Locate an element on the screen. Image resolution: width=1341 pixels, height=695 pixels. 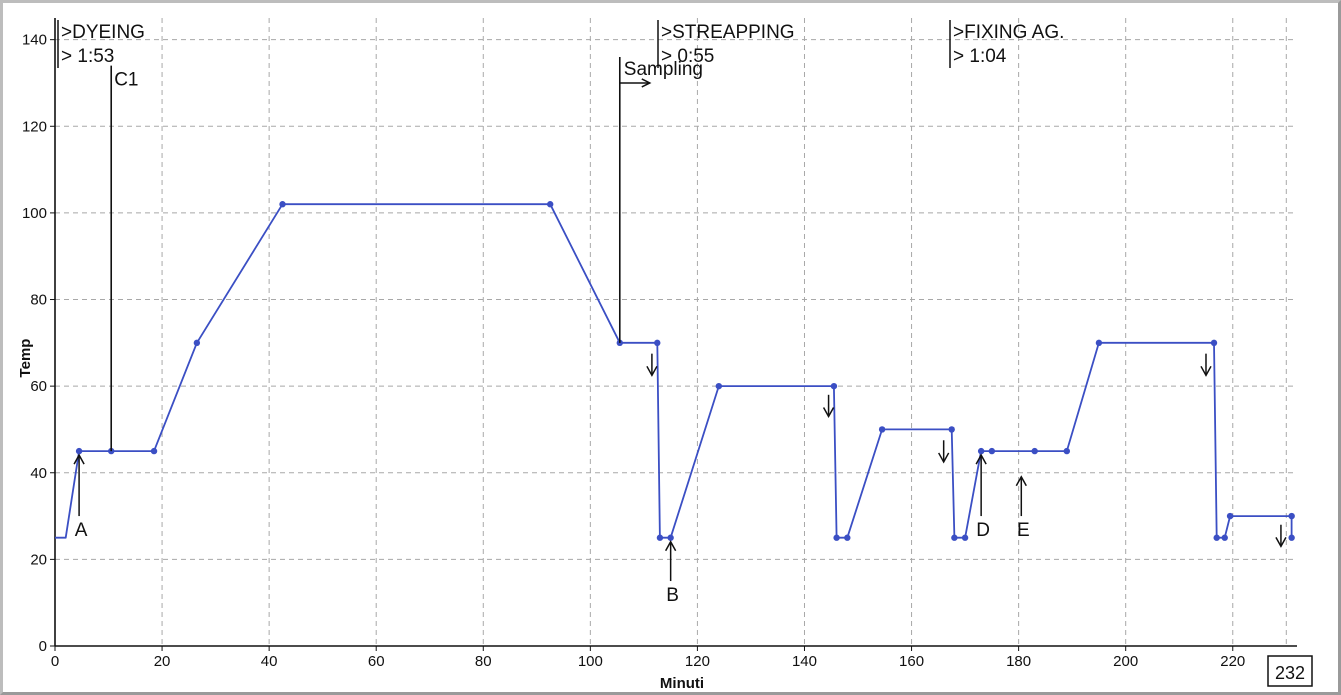
y-tick-label: 40 is located at coordinates (38, 473).